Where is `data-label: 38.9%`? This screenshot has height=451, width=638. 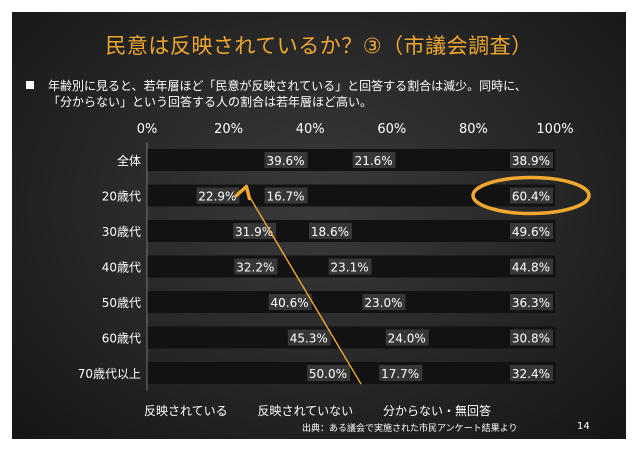
data-label: 38.9% is located at coordinates (531, 161).